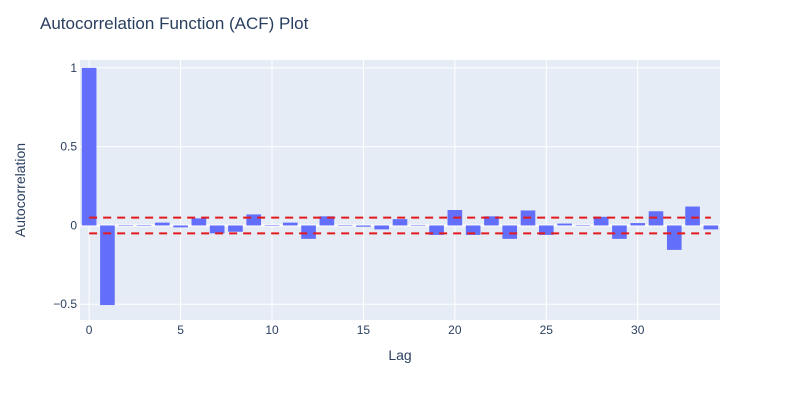 The height and width of the screenshot is (400, 800). Describe the element at coordinates (638, 330) in the screenshot. I see `x-tick-label: 30` at that location.